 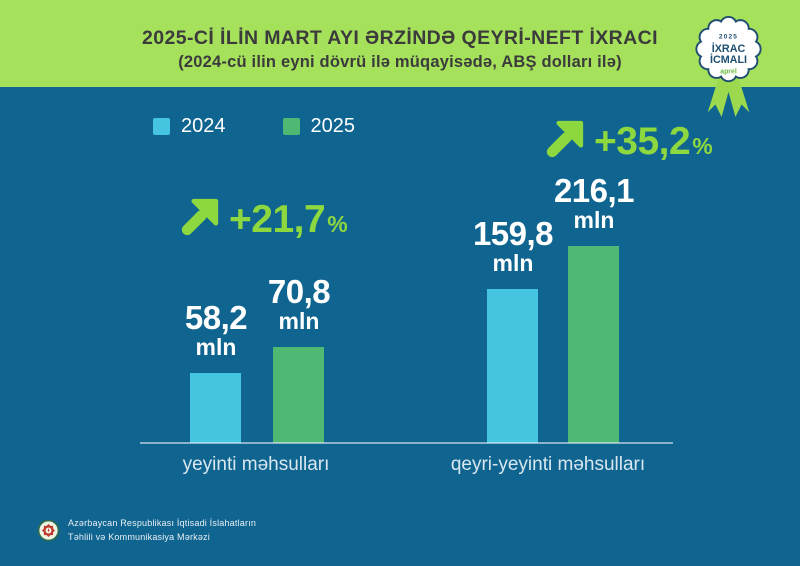 I want to click on legend: 2024 2025, so click(x=254, y=126).